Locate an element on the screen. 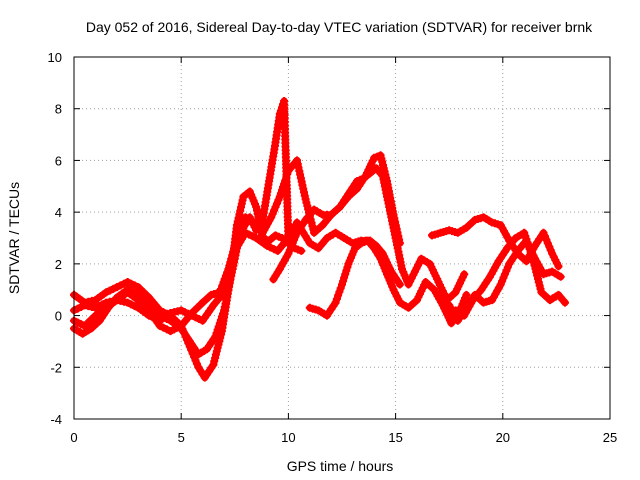  y-tick-label: 10 is located at coordinates (55, 57).